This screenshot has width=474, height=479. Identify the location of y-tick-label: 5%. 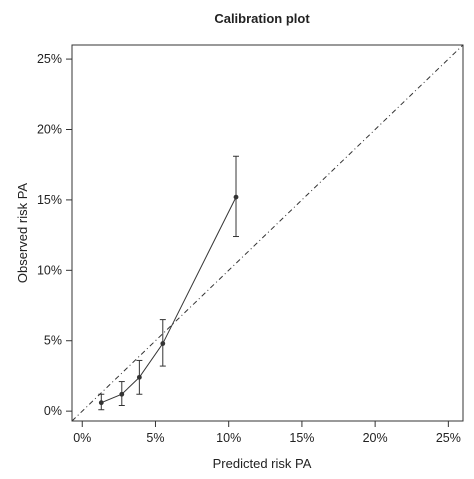
(53, 341).